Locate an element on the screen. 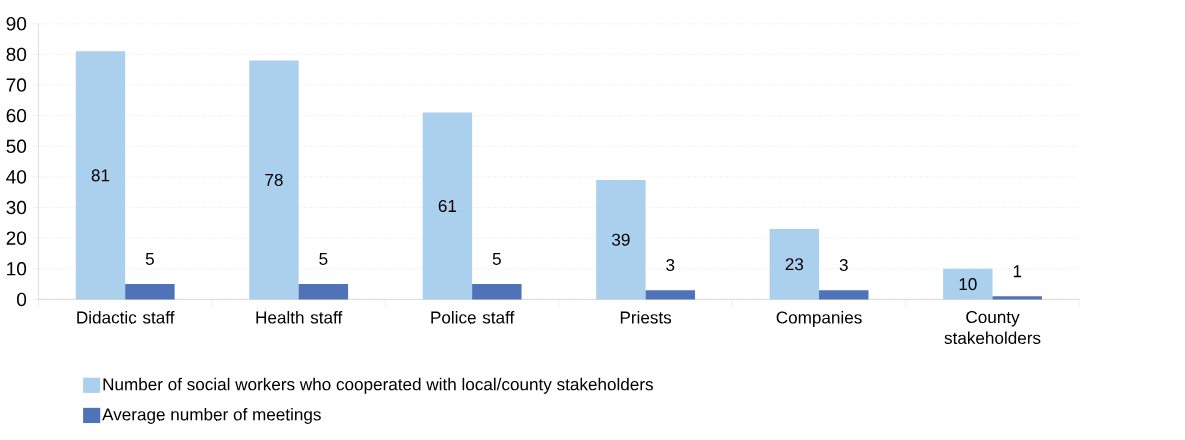 Image resolution: width=1185 pixels, height=440 pixels. y-tick-label: 90 is located at coordinates (16, 23).